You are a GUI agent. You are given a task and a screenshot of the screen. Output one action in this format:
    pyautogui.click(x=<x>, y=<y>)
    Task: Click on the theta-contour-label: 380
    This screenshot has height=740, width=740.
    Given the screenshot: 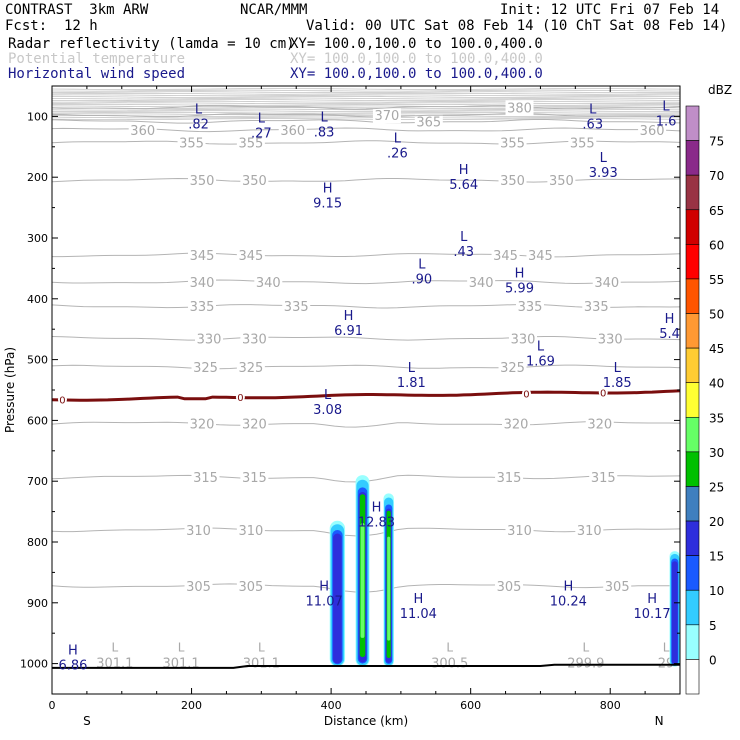 What is the action you would take?
    pyautogui.click(x=519, y=108)
    